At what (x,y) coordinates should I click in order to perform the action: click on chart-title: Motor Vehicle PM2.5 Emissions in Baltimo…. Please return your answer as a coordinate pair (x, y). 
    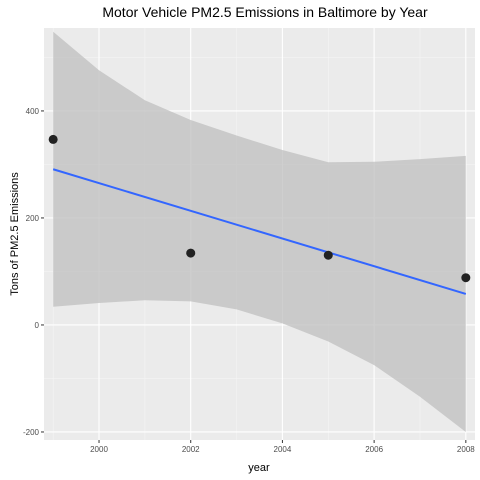
    Looking at the image, I should click on (265, 12).